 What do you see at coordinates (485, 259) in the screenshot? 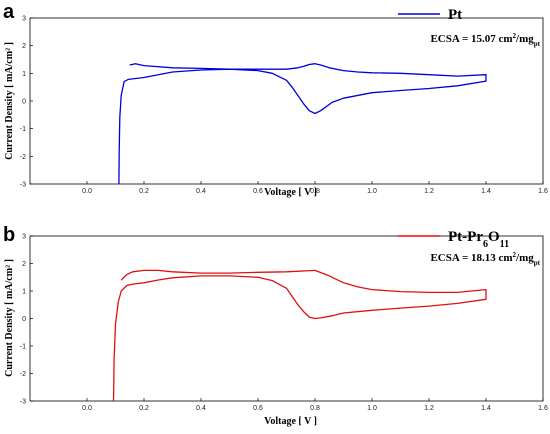
I see `ecsa-annotation: ECSA = 18.13 cm2/mgpt` at bounding box center [485, 259].